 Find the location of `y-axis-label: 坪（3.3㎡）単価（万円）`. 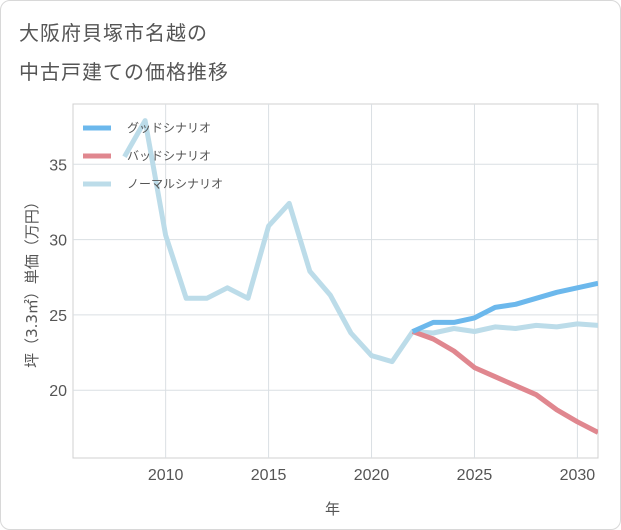

y-axis-label: 坪（3.3㎡）単価（万円） is located at coordinates (32, 281).